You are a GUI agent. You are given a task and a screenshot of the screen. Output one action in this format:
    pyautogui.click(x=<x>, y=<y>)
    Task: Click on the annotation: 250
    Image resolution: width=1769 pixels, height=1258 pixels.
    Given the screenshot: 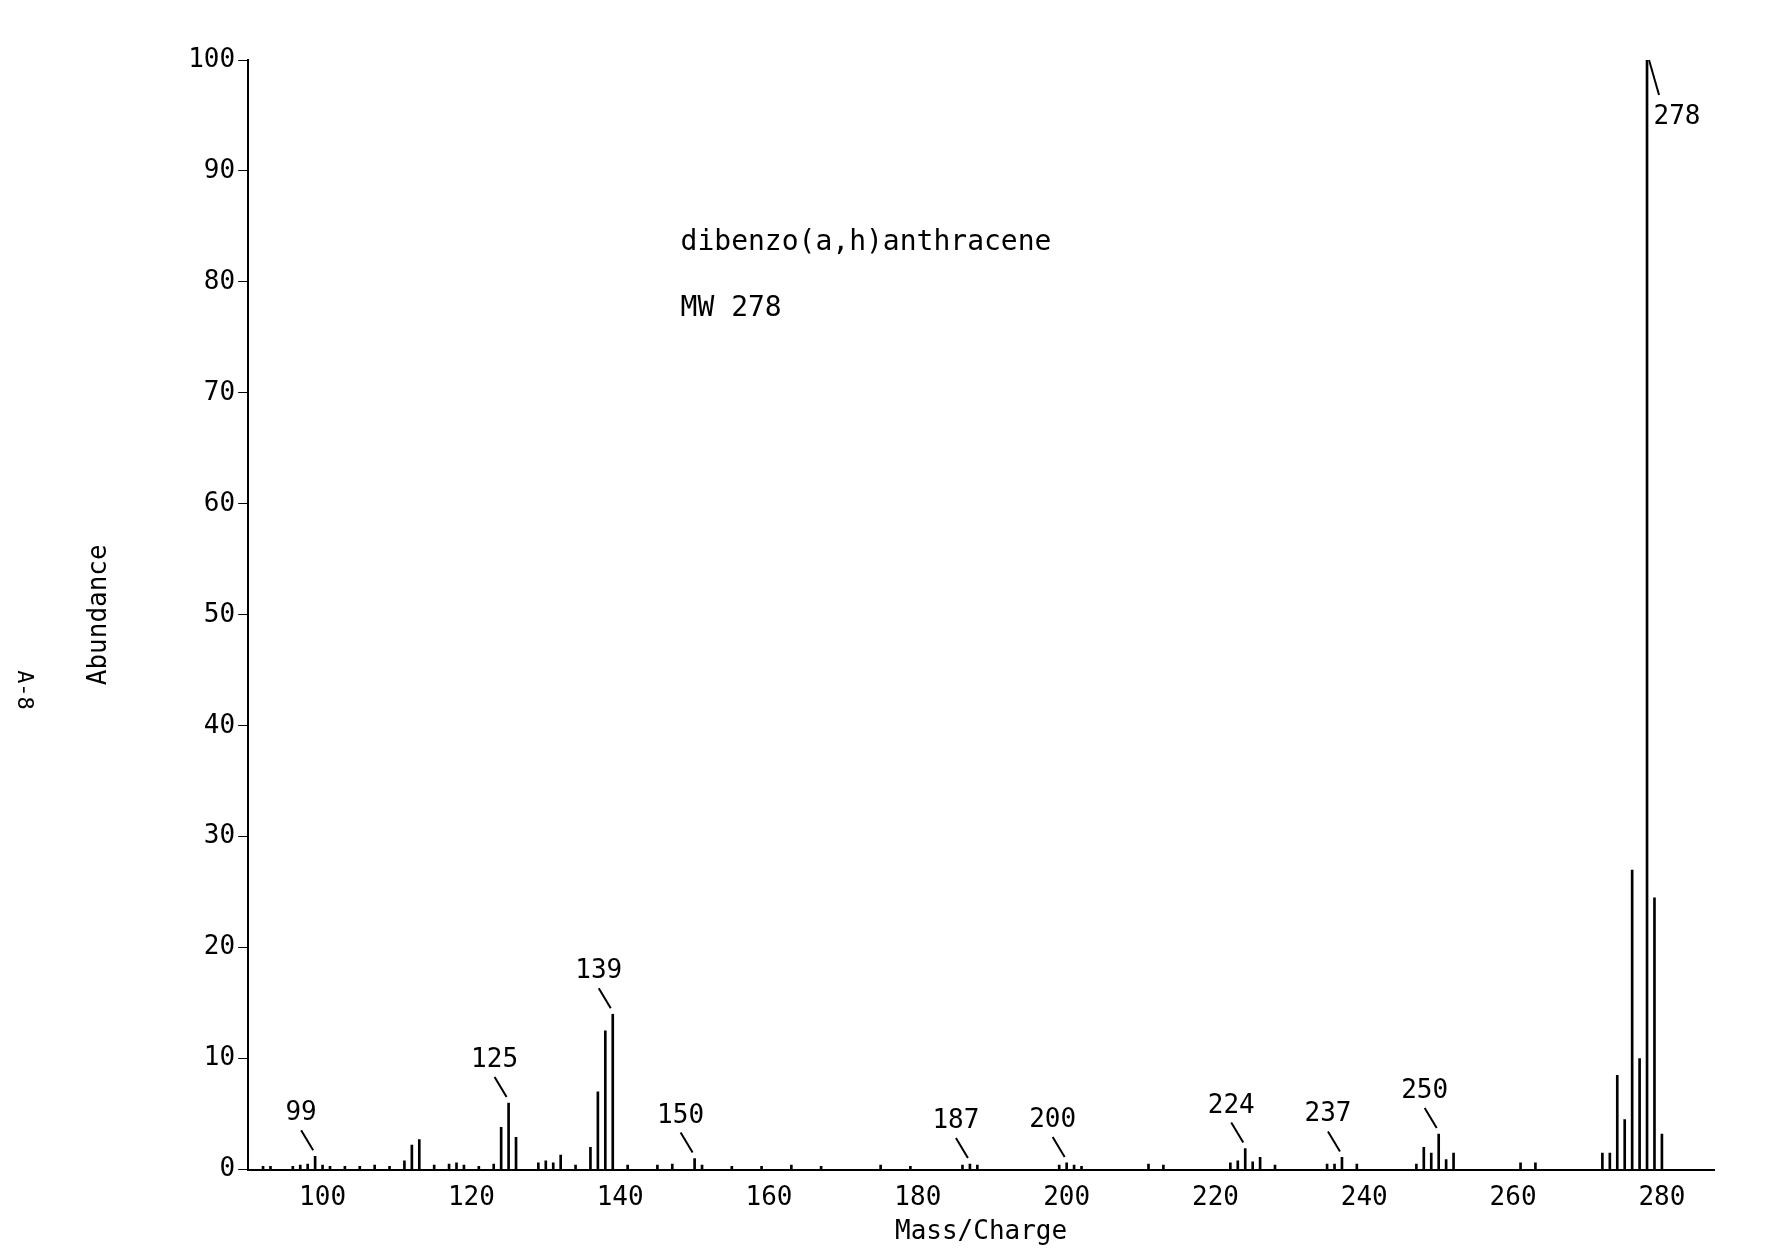 What is the action you would take?
    pyautogui.click(x=1425, y=1089)
    